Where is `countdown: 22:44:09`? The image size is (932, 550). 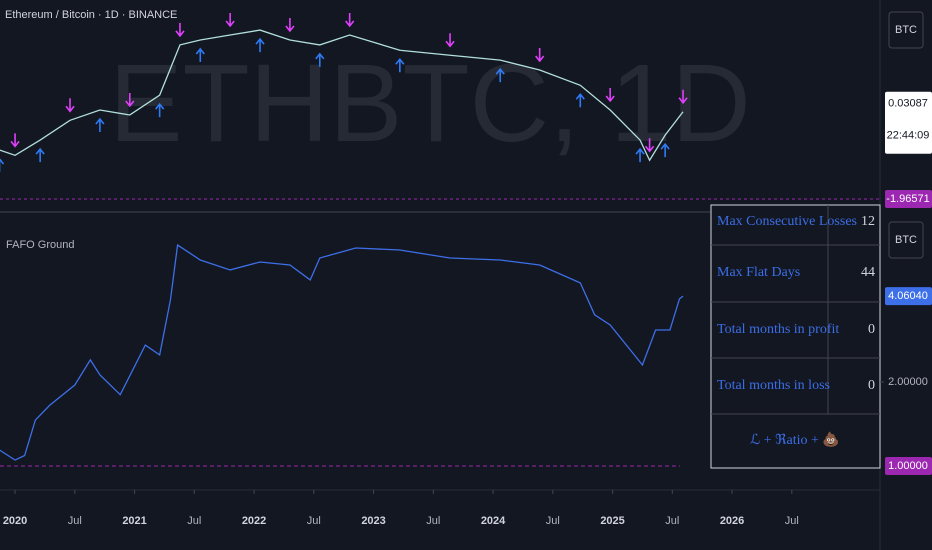
countdown: 22:44:09 is located at coordinates (908, 136).